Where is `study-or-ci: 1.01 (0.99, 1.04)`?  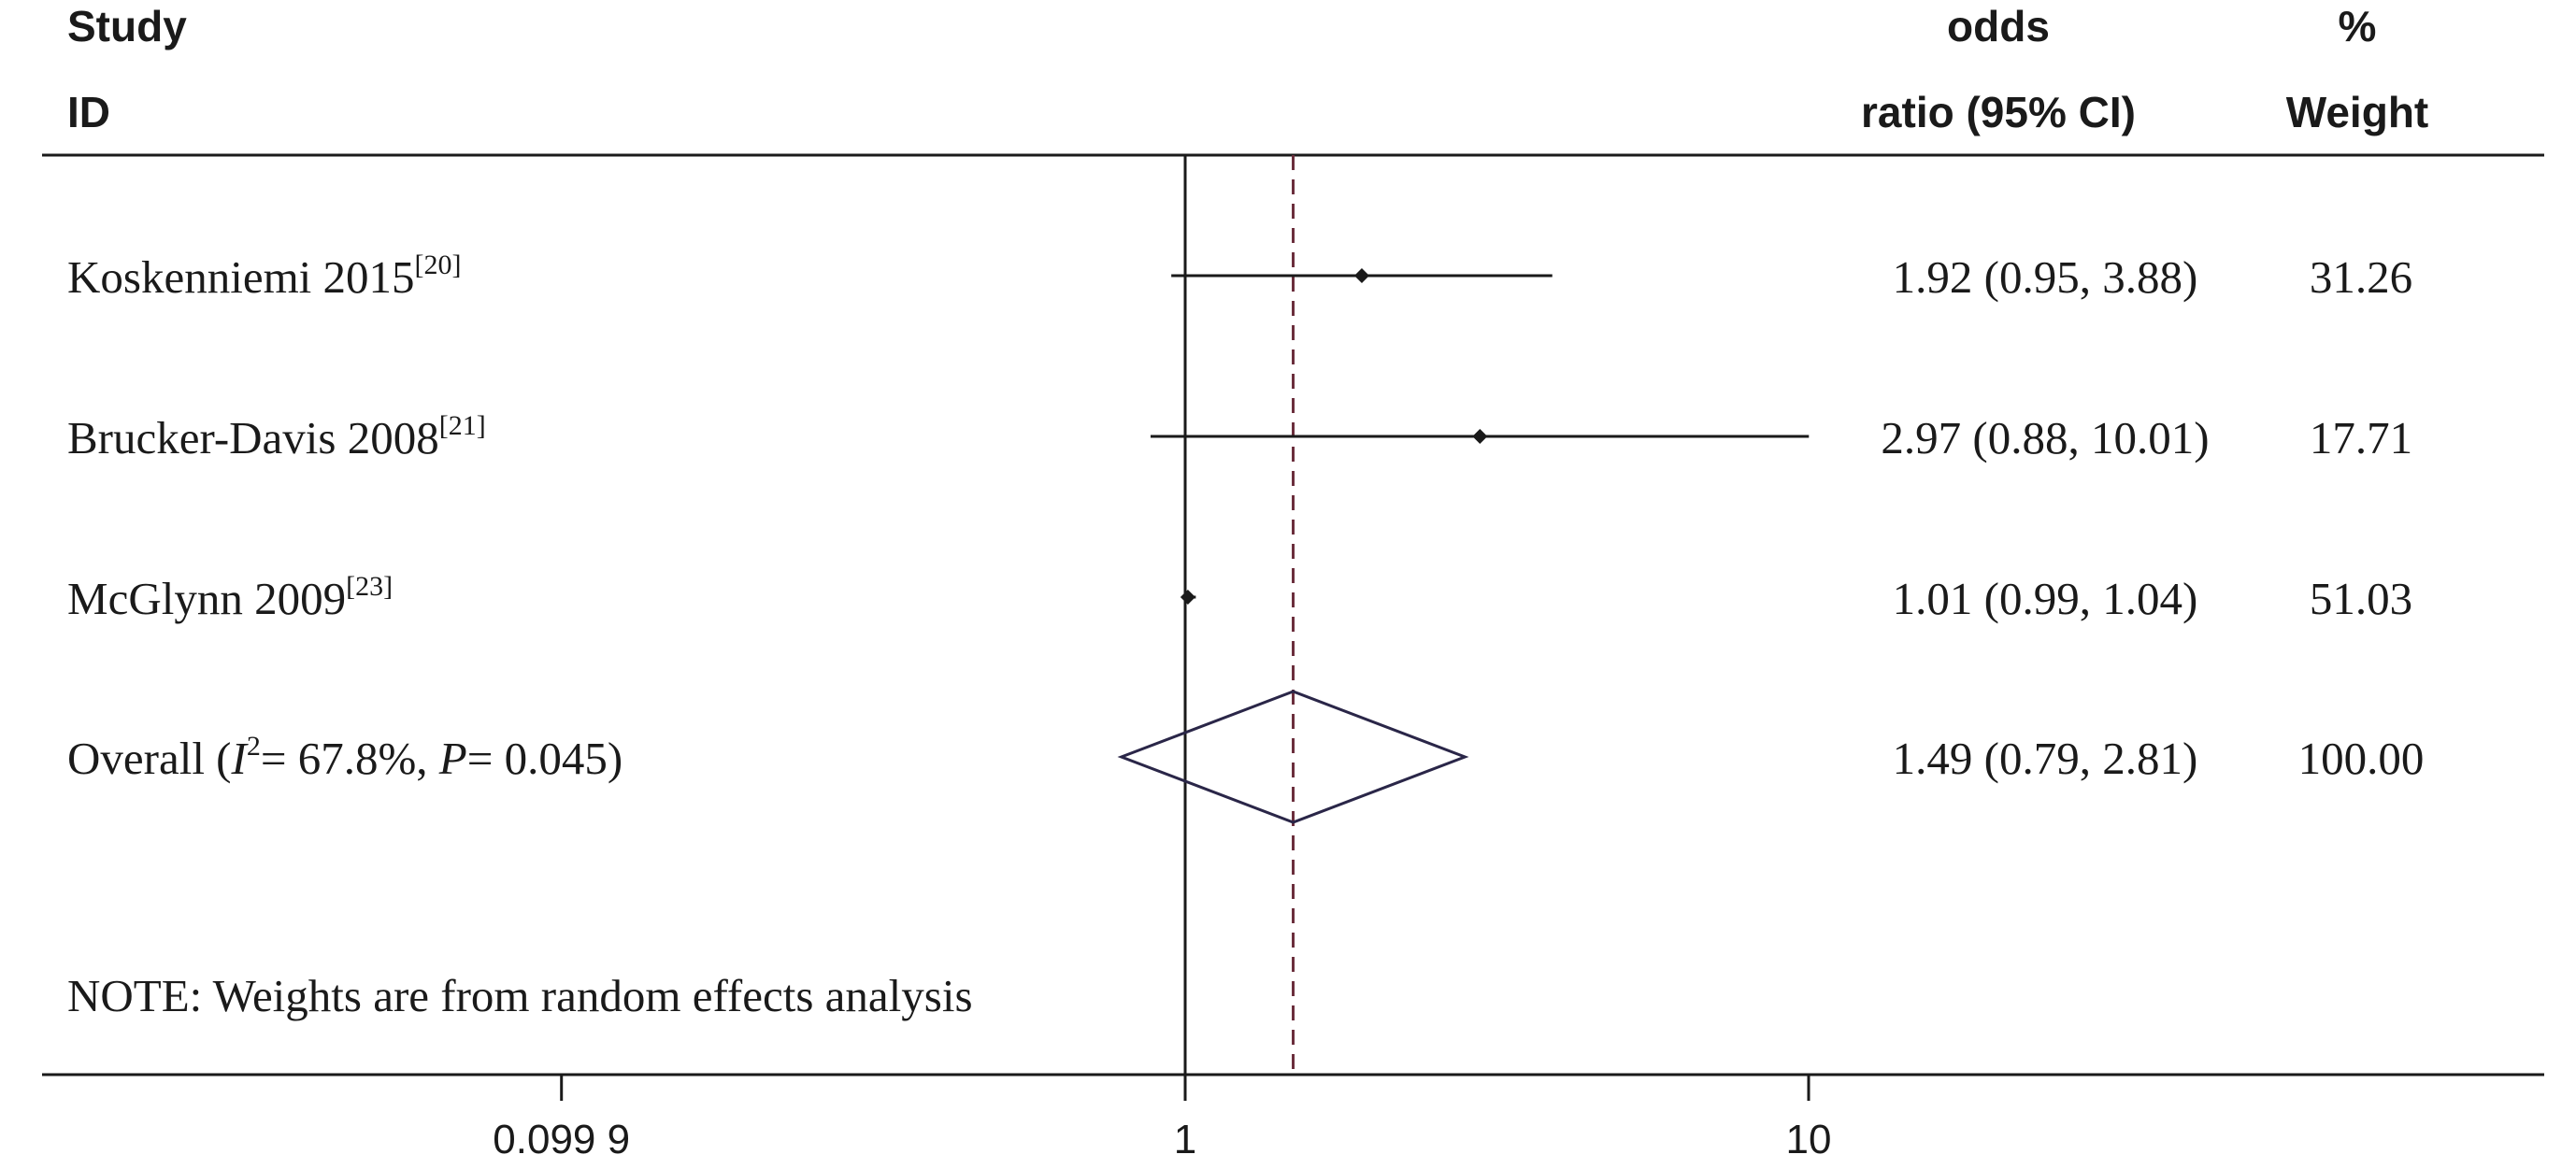 study-or-ci: 1.01 (0.99, 1.04) is located at coordinates (2045, 598).